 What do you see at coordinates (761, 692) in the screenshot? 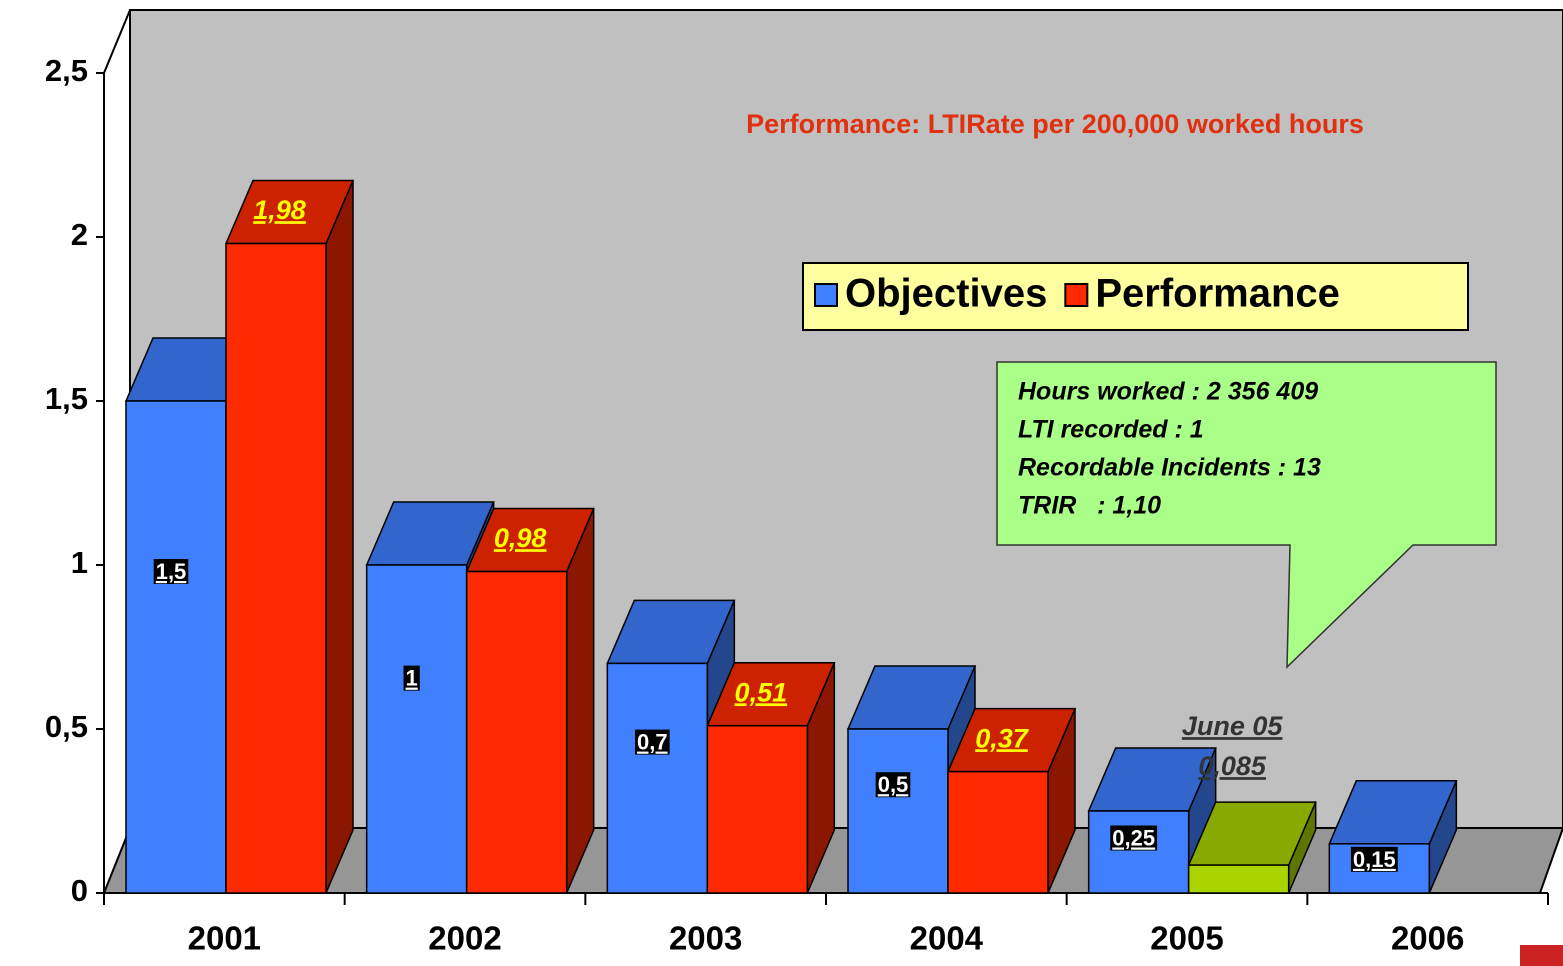
I see `value-label: 0,51` at bounding box center [761, 692].